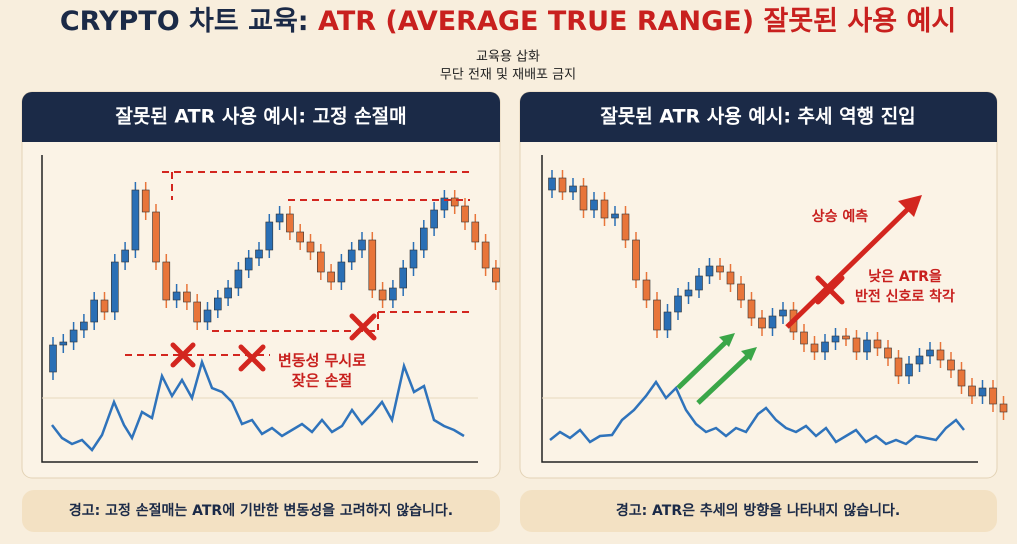 Image resolution: width=1017 pixels, height=544 pixels. I want to click on annotation: 변동성 무시로, so click(322, 361).